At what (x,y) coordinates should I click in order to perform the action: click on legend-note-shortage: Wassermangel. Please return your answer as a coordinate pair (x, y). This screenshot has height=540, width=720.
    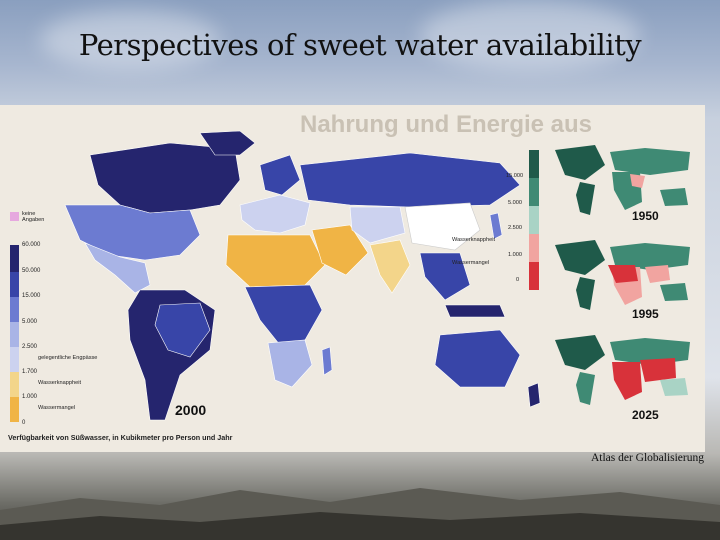
    Looking at the image, I should click on (57, 408).